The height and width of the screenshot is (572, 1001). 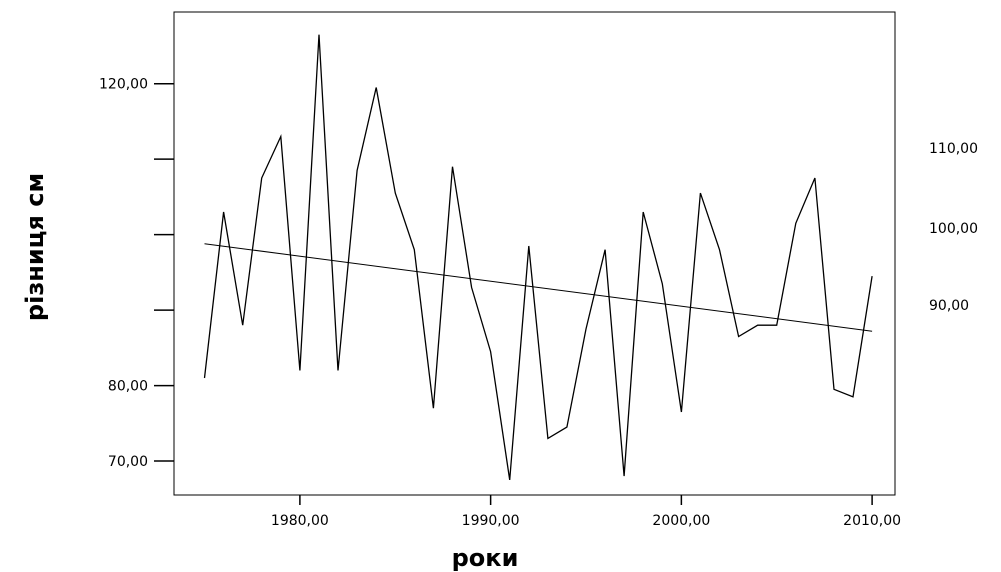 What do you see at coordinates (128, 462) in the screenshot?
I see `y-tick-label: 70,00` at bounding box center [128, 462].